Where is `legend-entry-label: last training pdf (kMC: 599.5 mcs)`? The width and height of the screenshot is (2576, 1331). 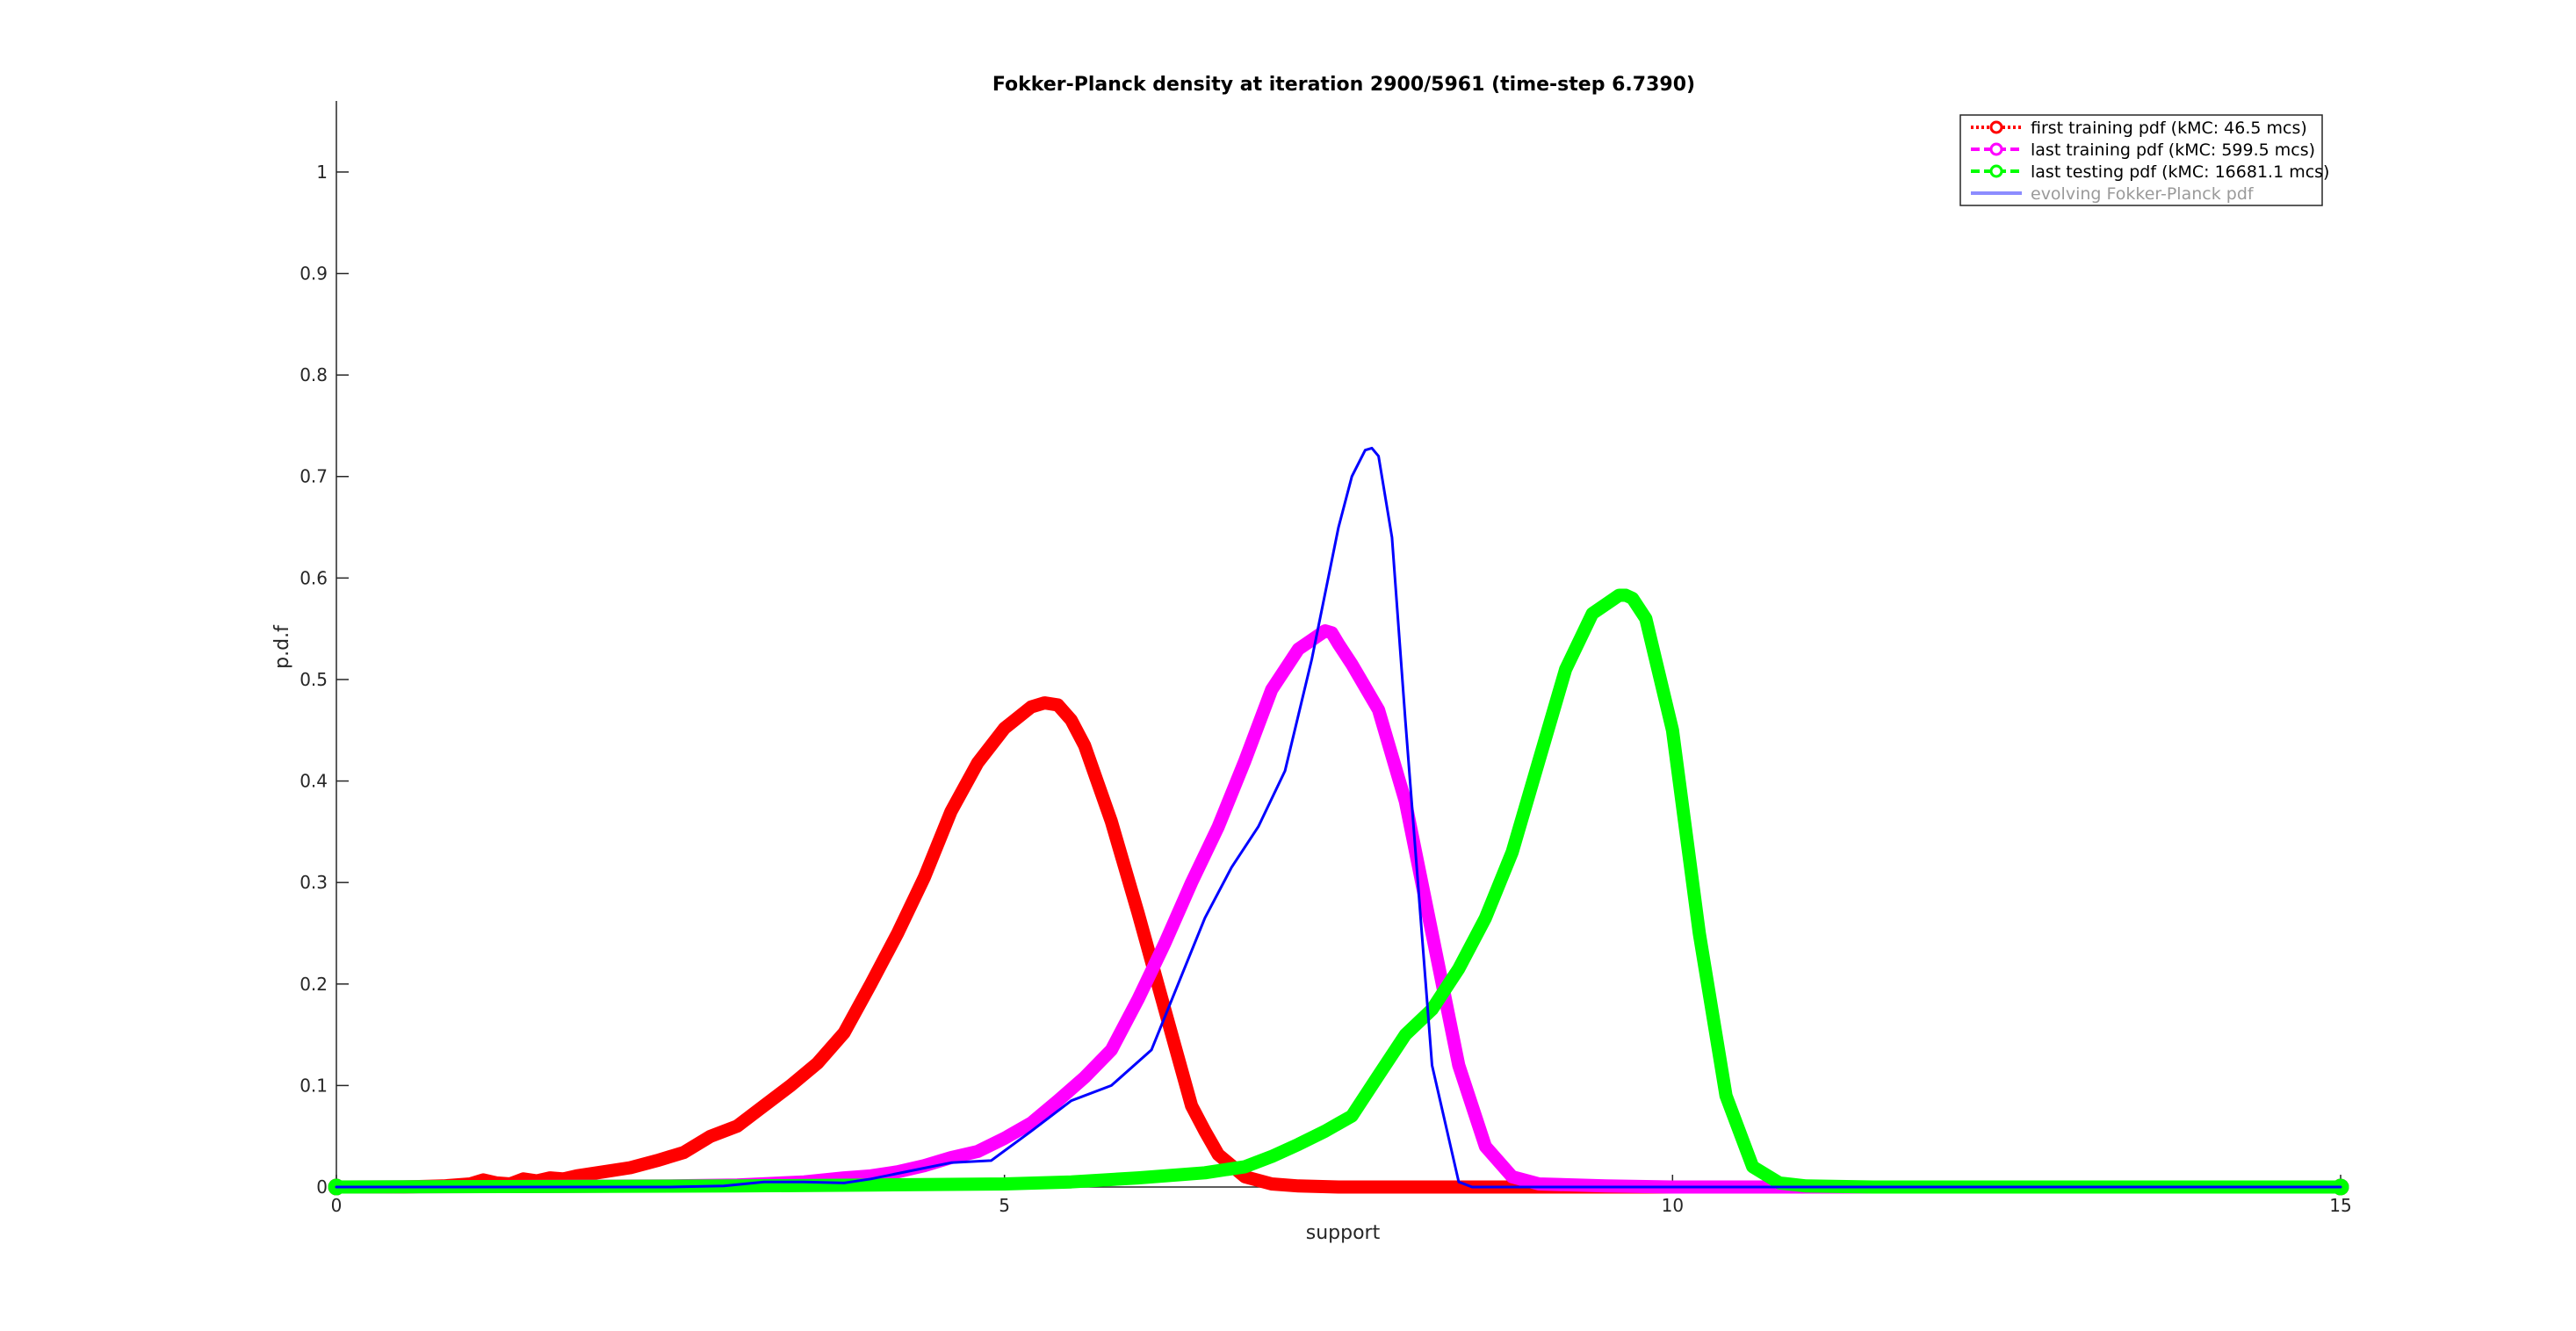
legend-entry-label: last training pdf (kMC: 599.5 mcs) is located at coordinates (2173, 150).